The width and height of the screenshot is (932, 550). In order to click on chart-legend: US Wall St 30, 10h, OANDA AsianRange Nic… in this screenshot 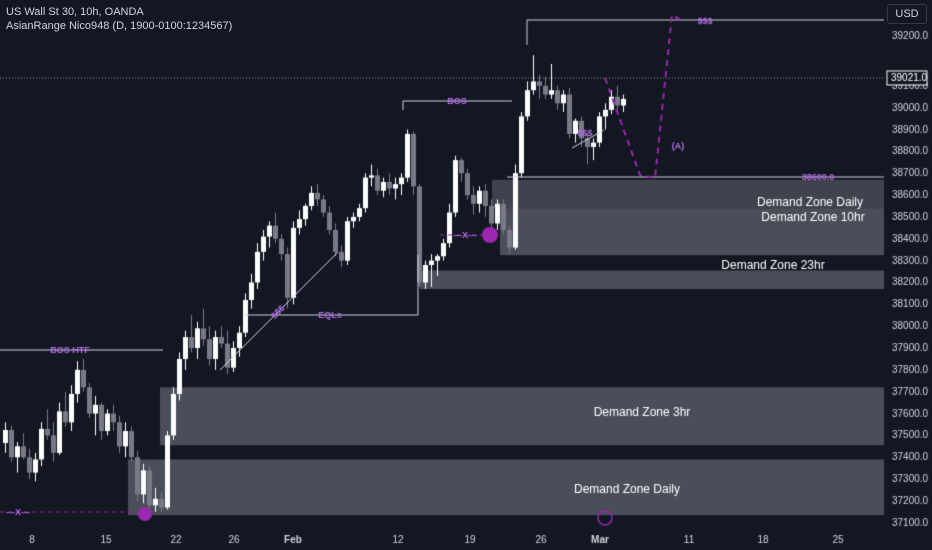, I will do `click(119, 19)`.